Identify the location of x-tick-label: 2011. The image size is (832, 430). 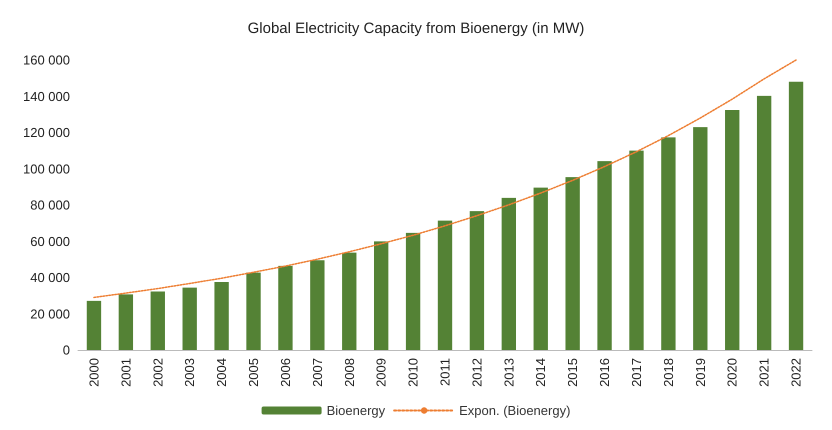
(445, 372).